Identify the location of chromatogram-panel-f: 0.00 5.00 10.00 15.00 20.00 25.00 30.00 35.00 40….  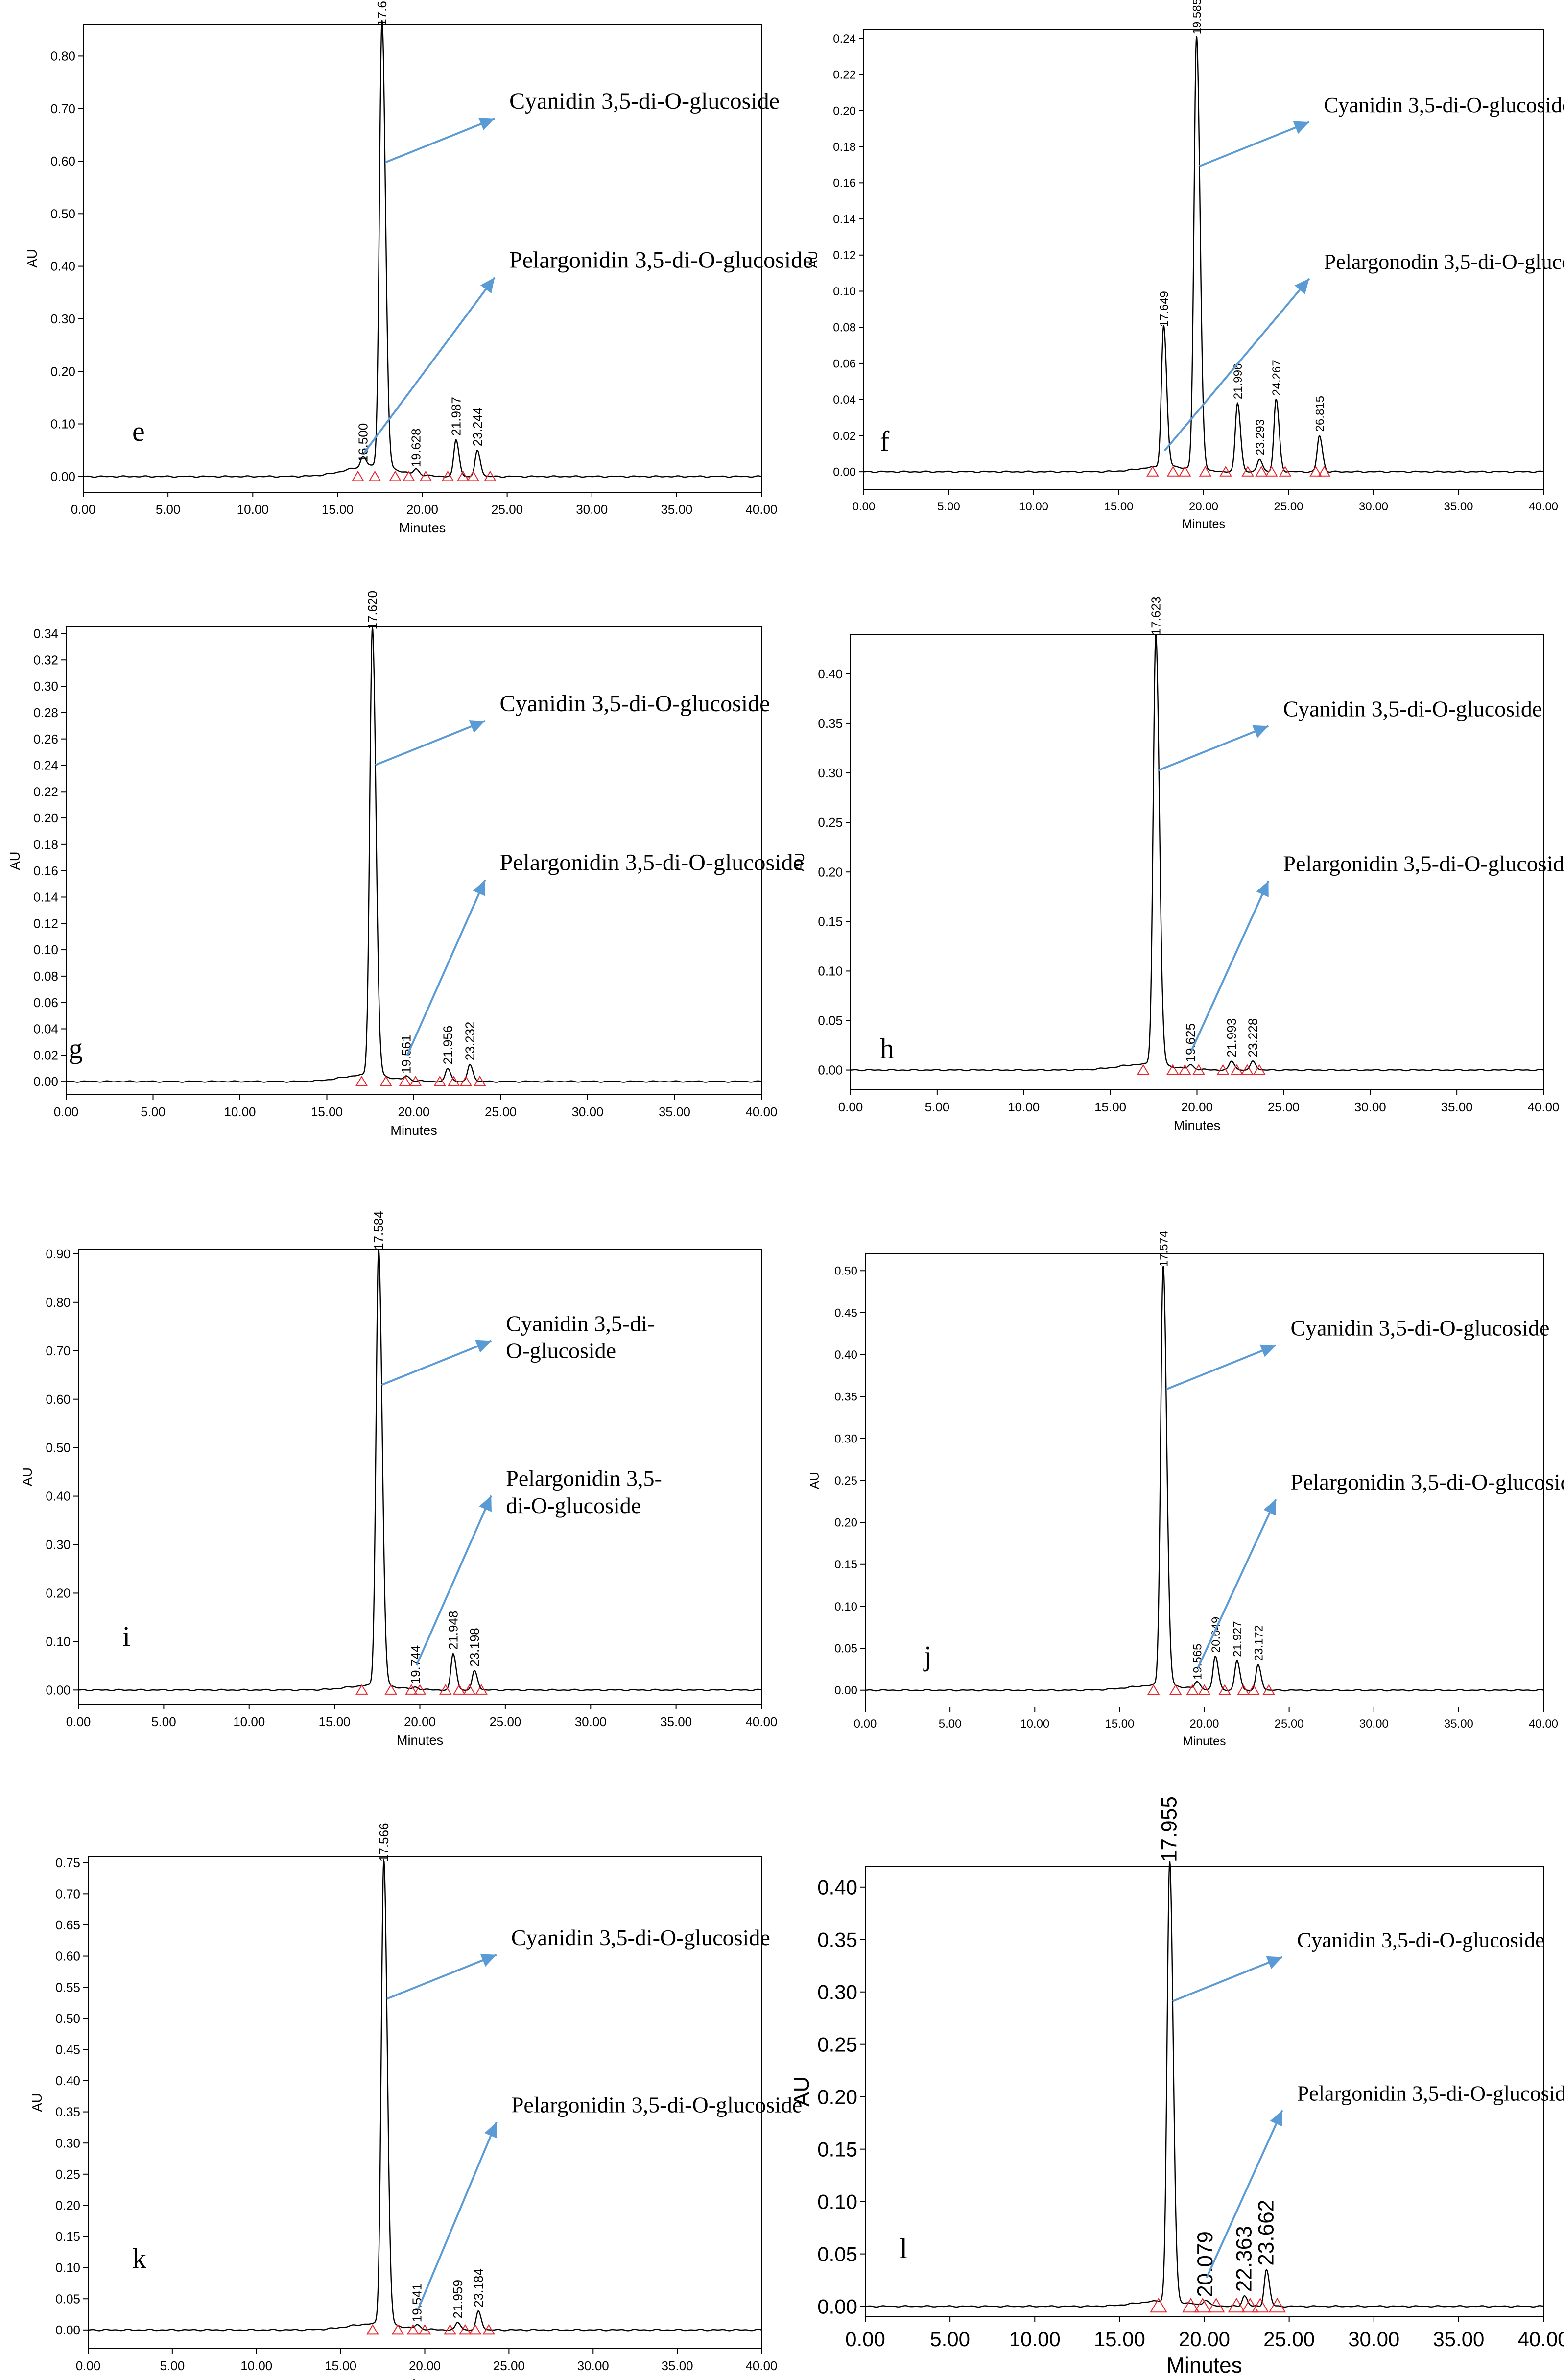
(1173, 289).